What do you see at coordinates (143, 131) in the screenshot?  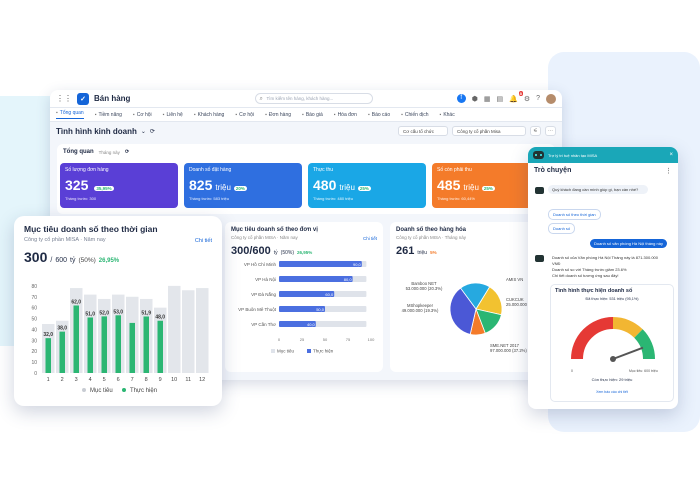 I see `chevron-down-icon: ⌄` at bounding box center [143, 131].